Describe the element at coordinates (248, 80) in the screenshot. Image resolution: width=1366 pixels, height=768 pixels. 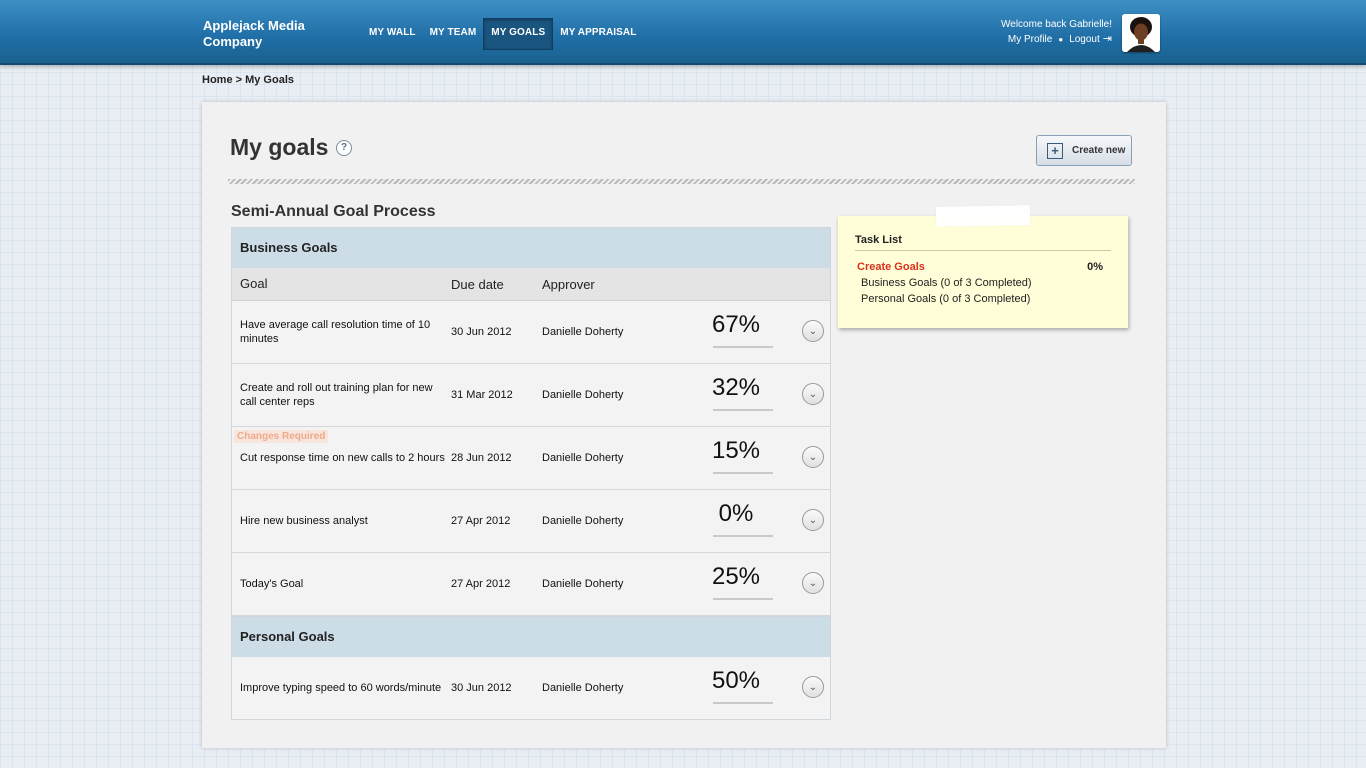
I see `breadcrumb: Home > My Goals` at that location.